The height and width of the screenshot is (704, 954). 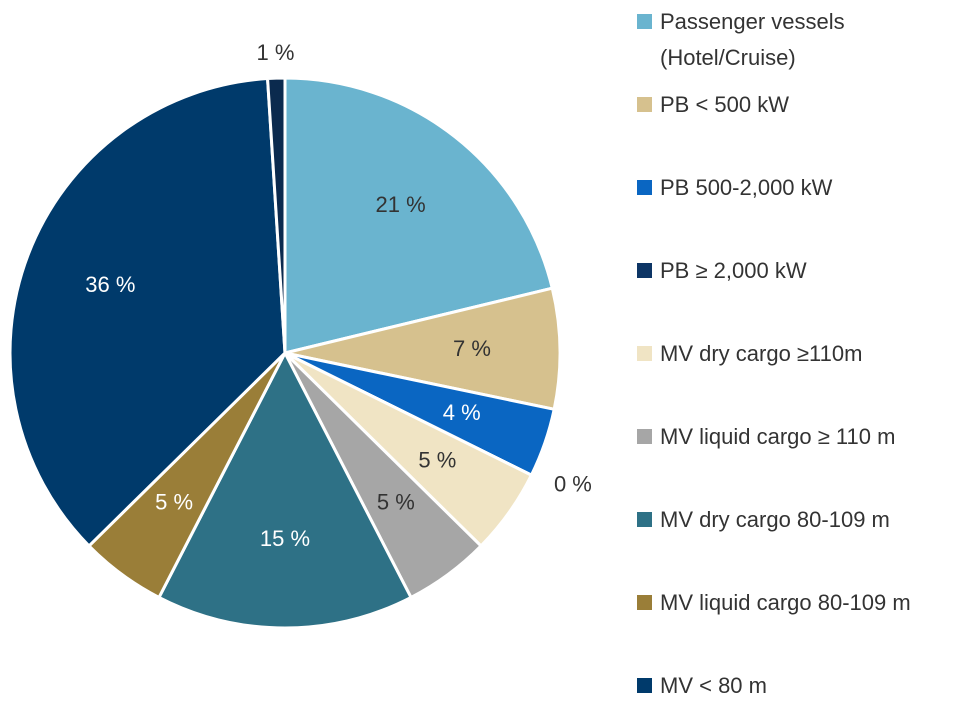 What do you see at coordinates (110, 284) in the screenshot?
I see `data-label: 36 %` at bounding box center [110, 284].